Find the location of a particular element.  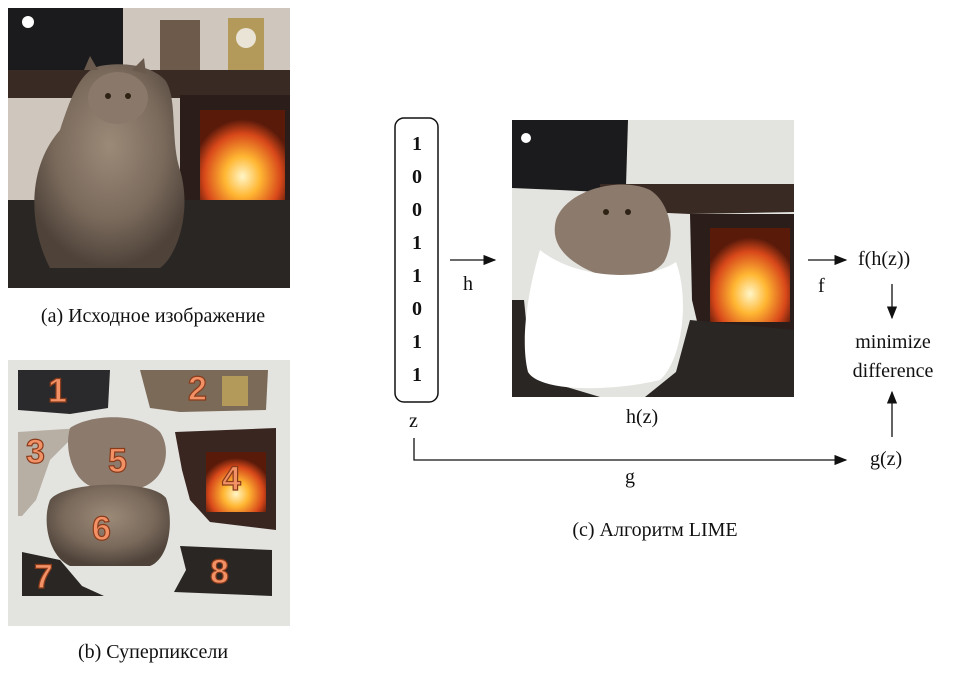

f-label: f is located at coordinates (821, 286).